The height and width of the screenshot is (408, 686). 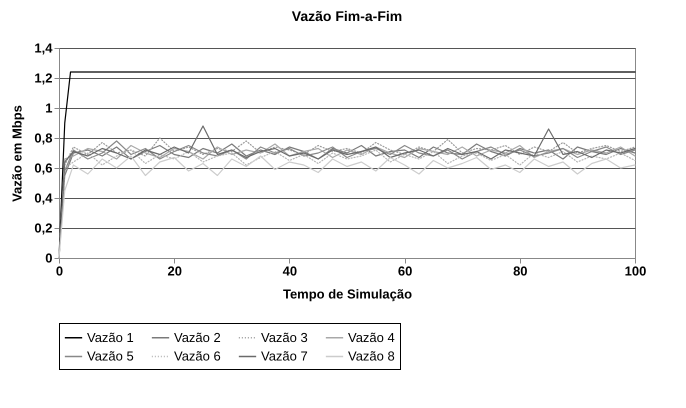 I want to click on y-tick-label: 0,6, so click(x=43, y=168).